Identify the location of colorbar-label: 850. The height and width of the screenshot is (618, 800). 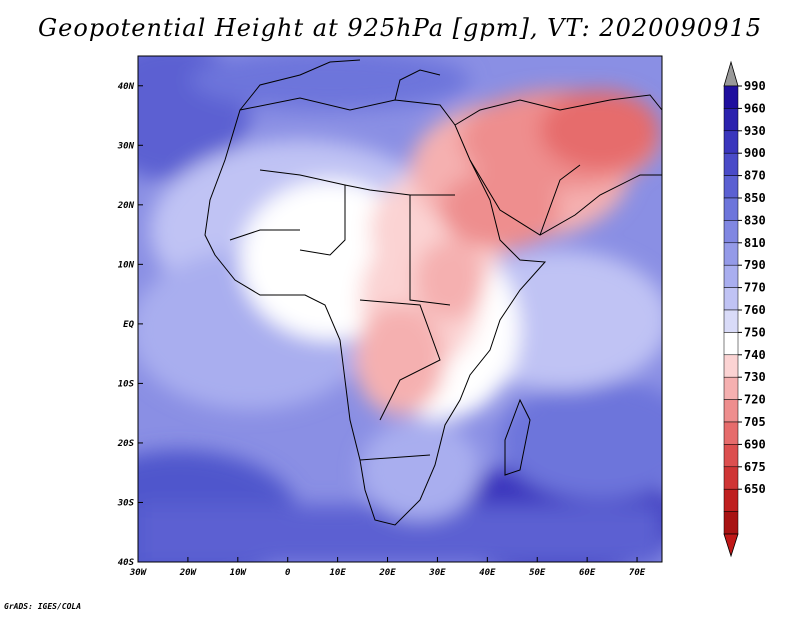
(755, 198).